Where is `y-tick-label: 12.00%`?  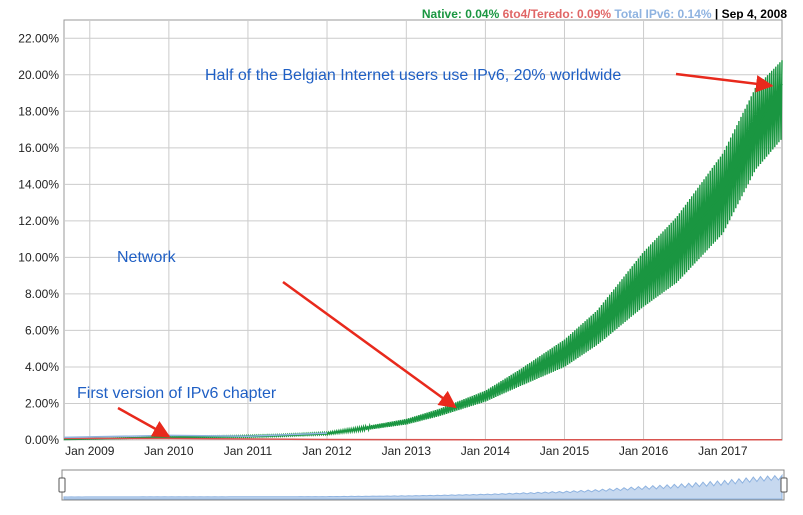
y-tick-label: 12.00% is located at coordinates (38, 221).